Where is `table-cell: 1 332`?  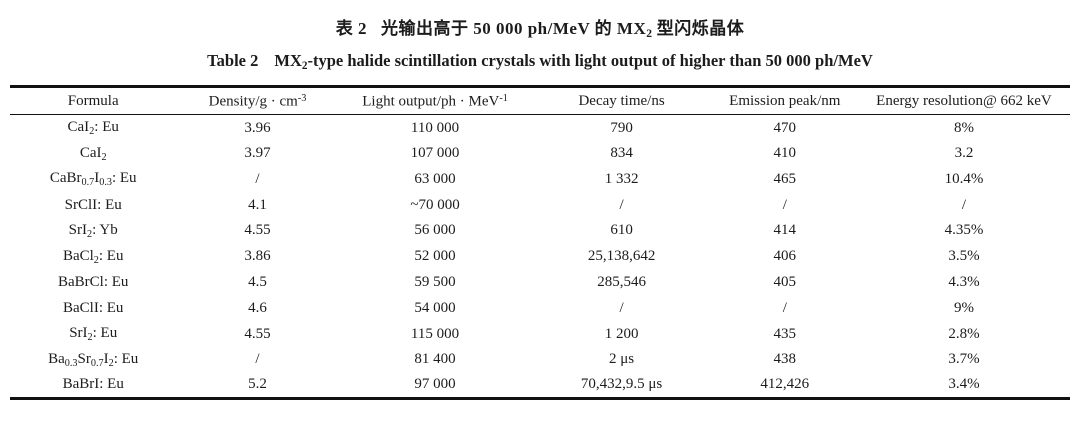 table-cell: 1 332 is located at coordinates (621, 178).